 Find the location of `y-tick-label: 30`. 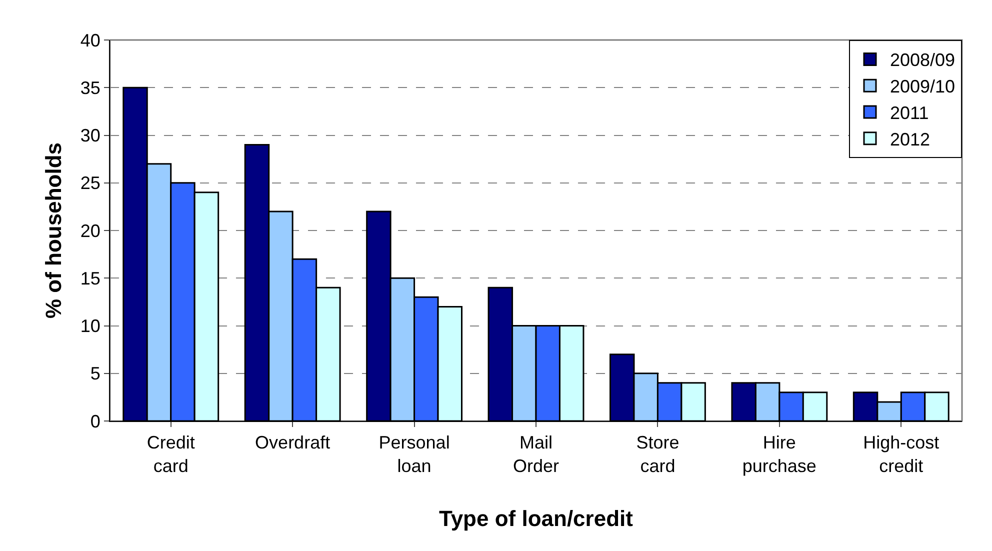

y-tick-label: 30 is located at coordinates (90, 136).